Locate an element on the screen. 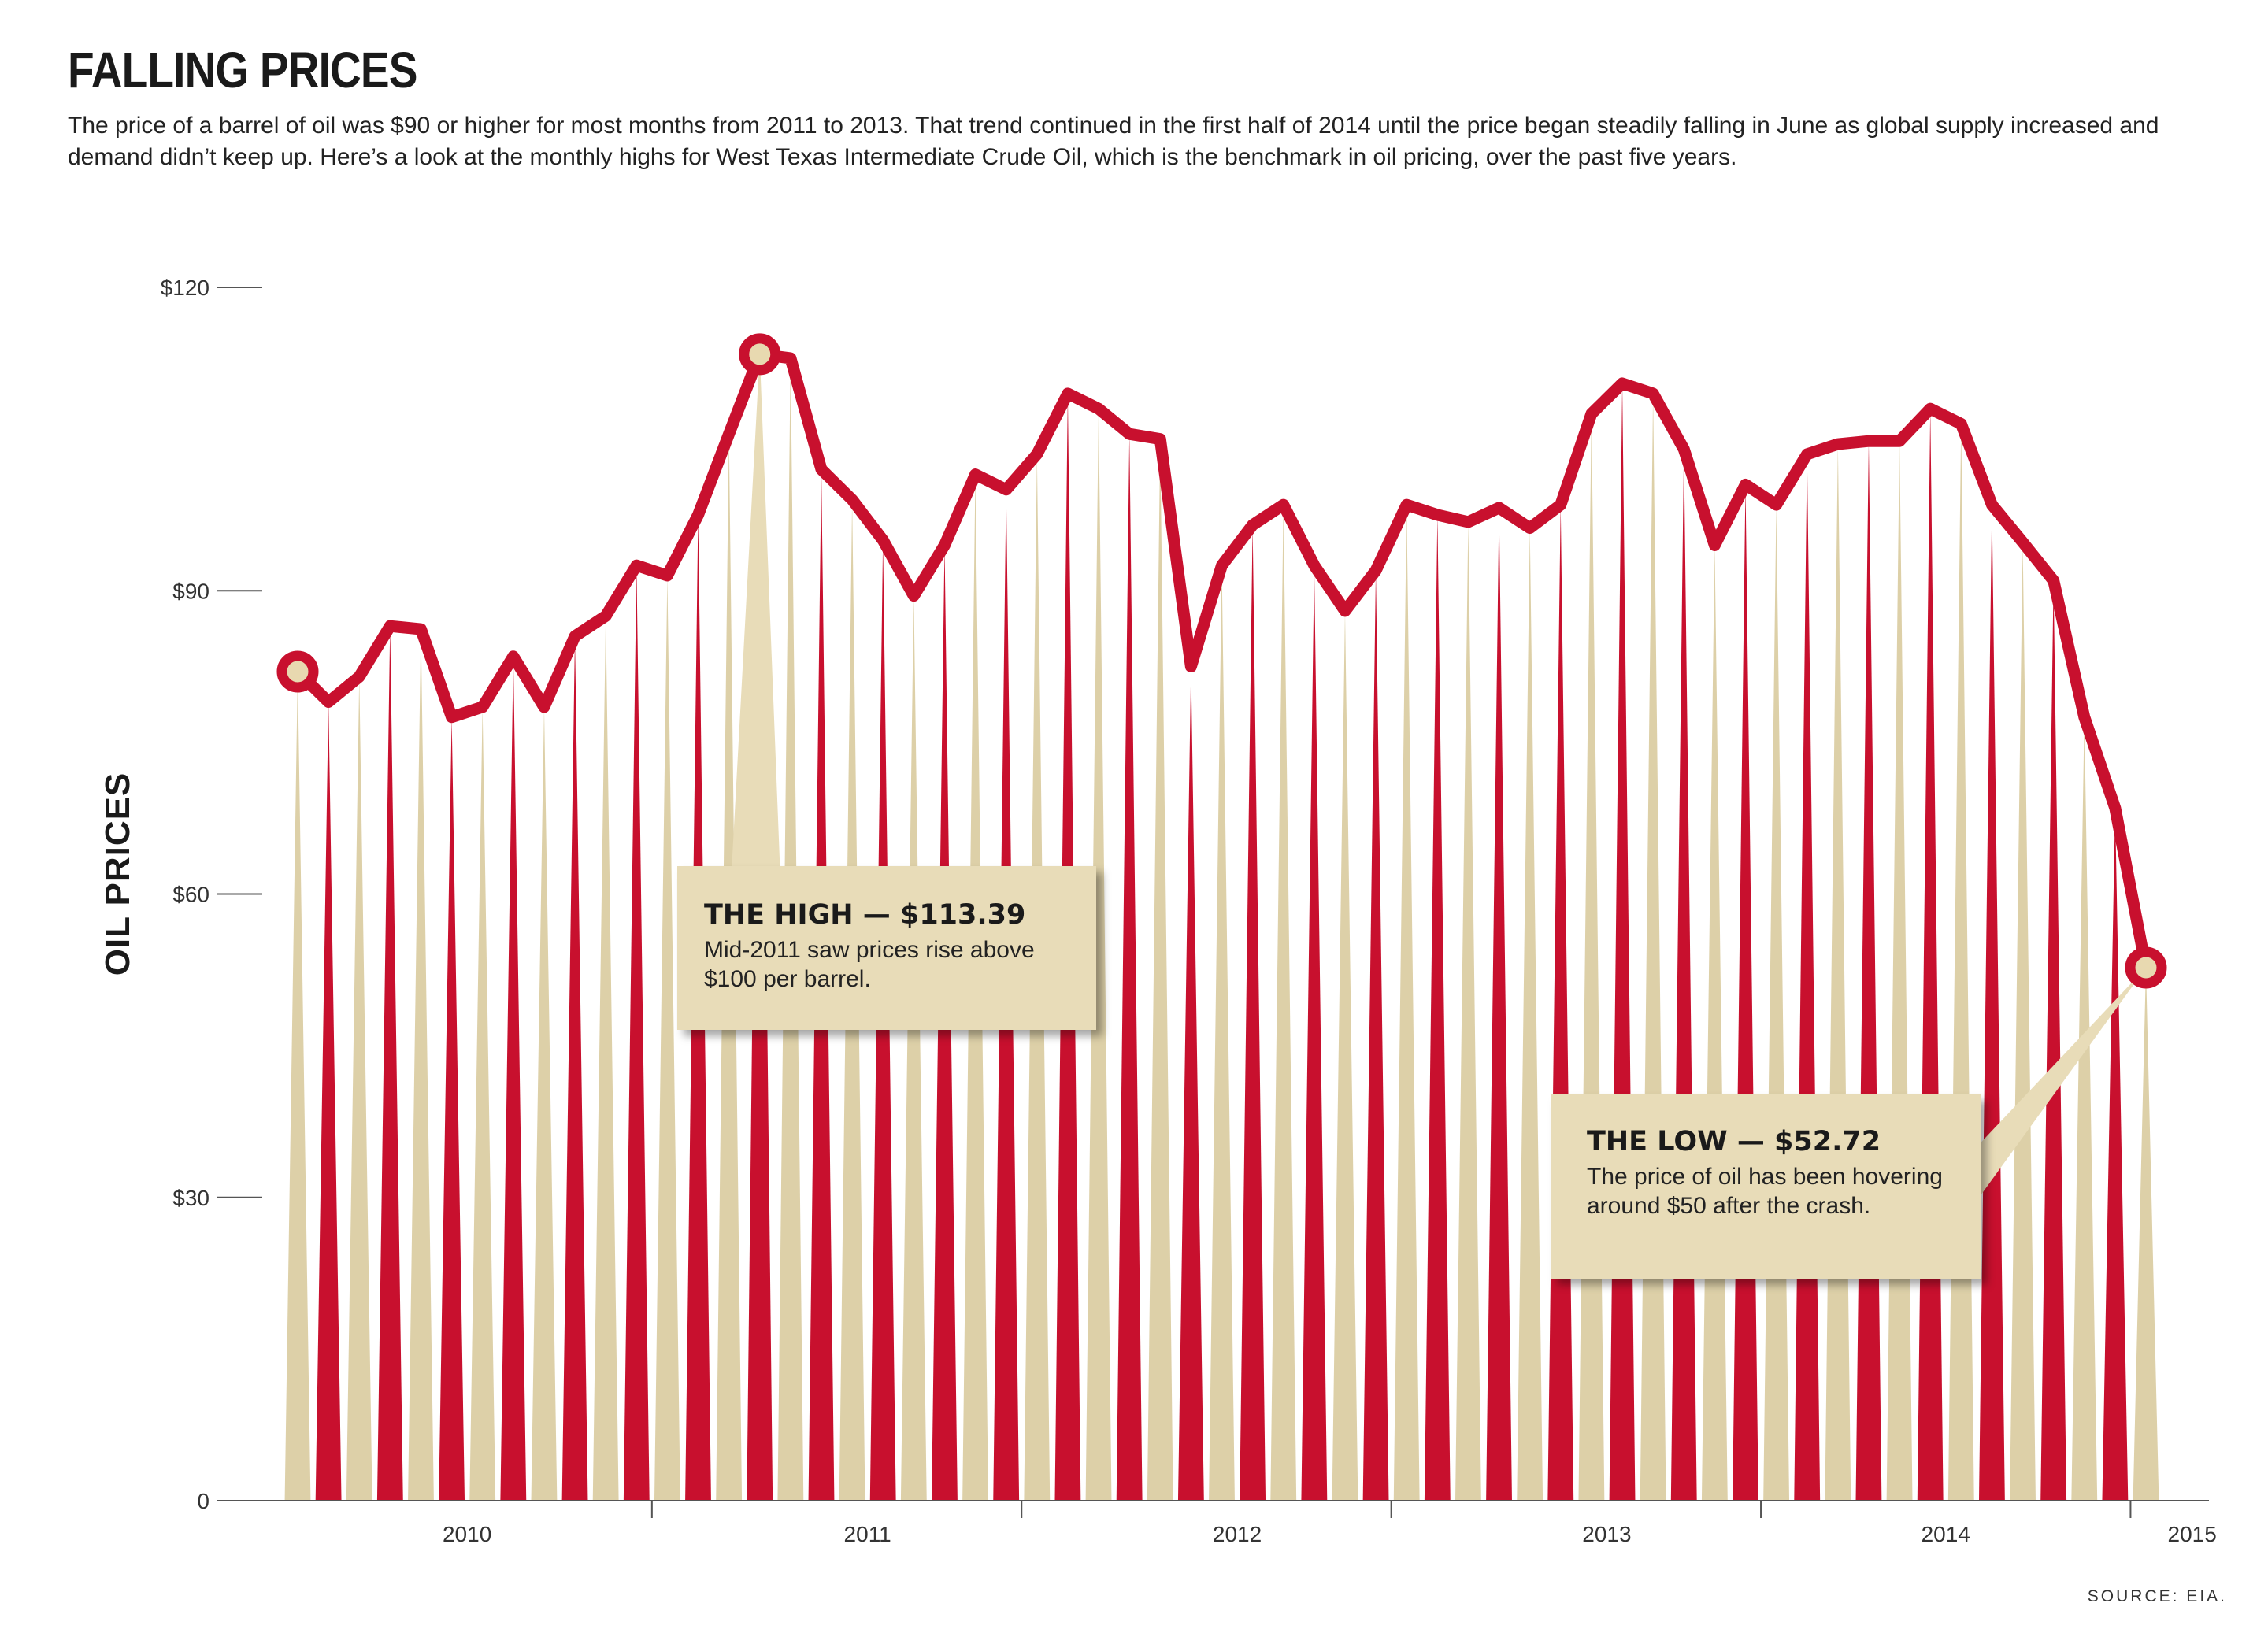  x-year-labels: 2010 2011 2012 2013 2014 2015 is located at coordinates (1330, 1534).